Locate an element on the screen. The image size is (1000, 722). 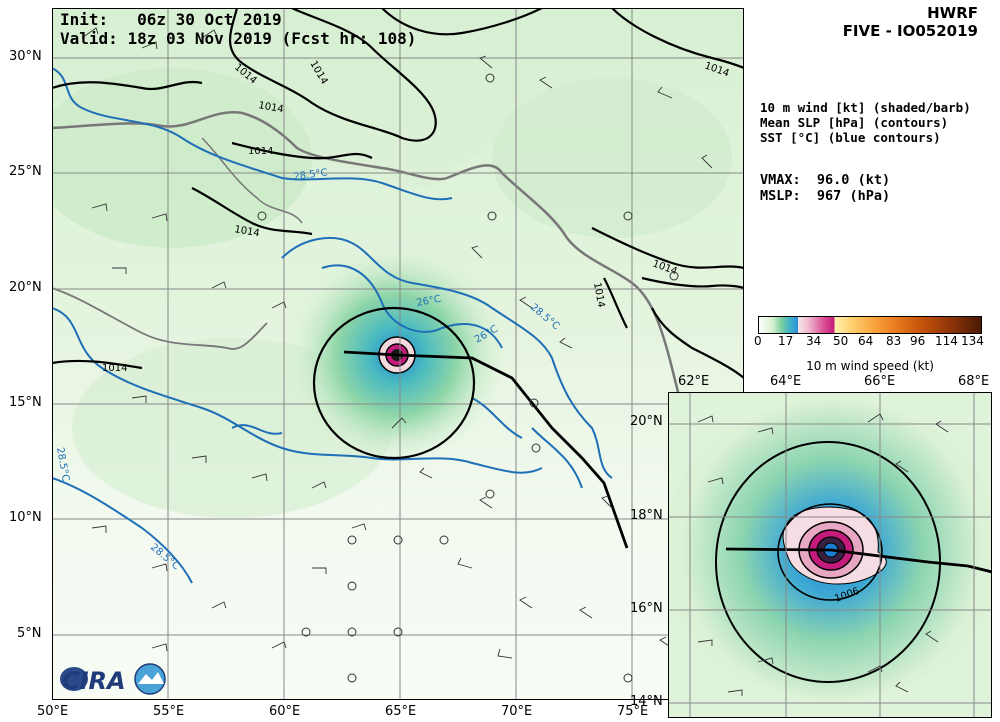
inset-grid is located at coordinates (830, 555).